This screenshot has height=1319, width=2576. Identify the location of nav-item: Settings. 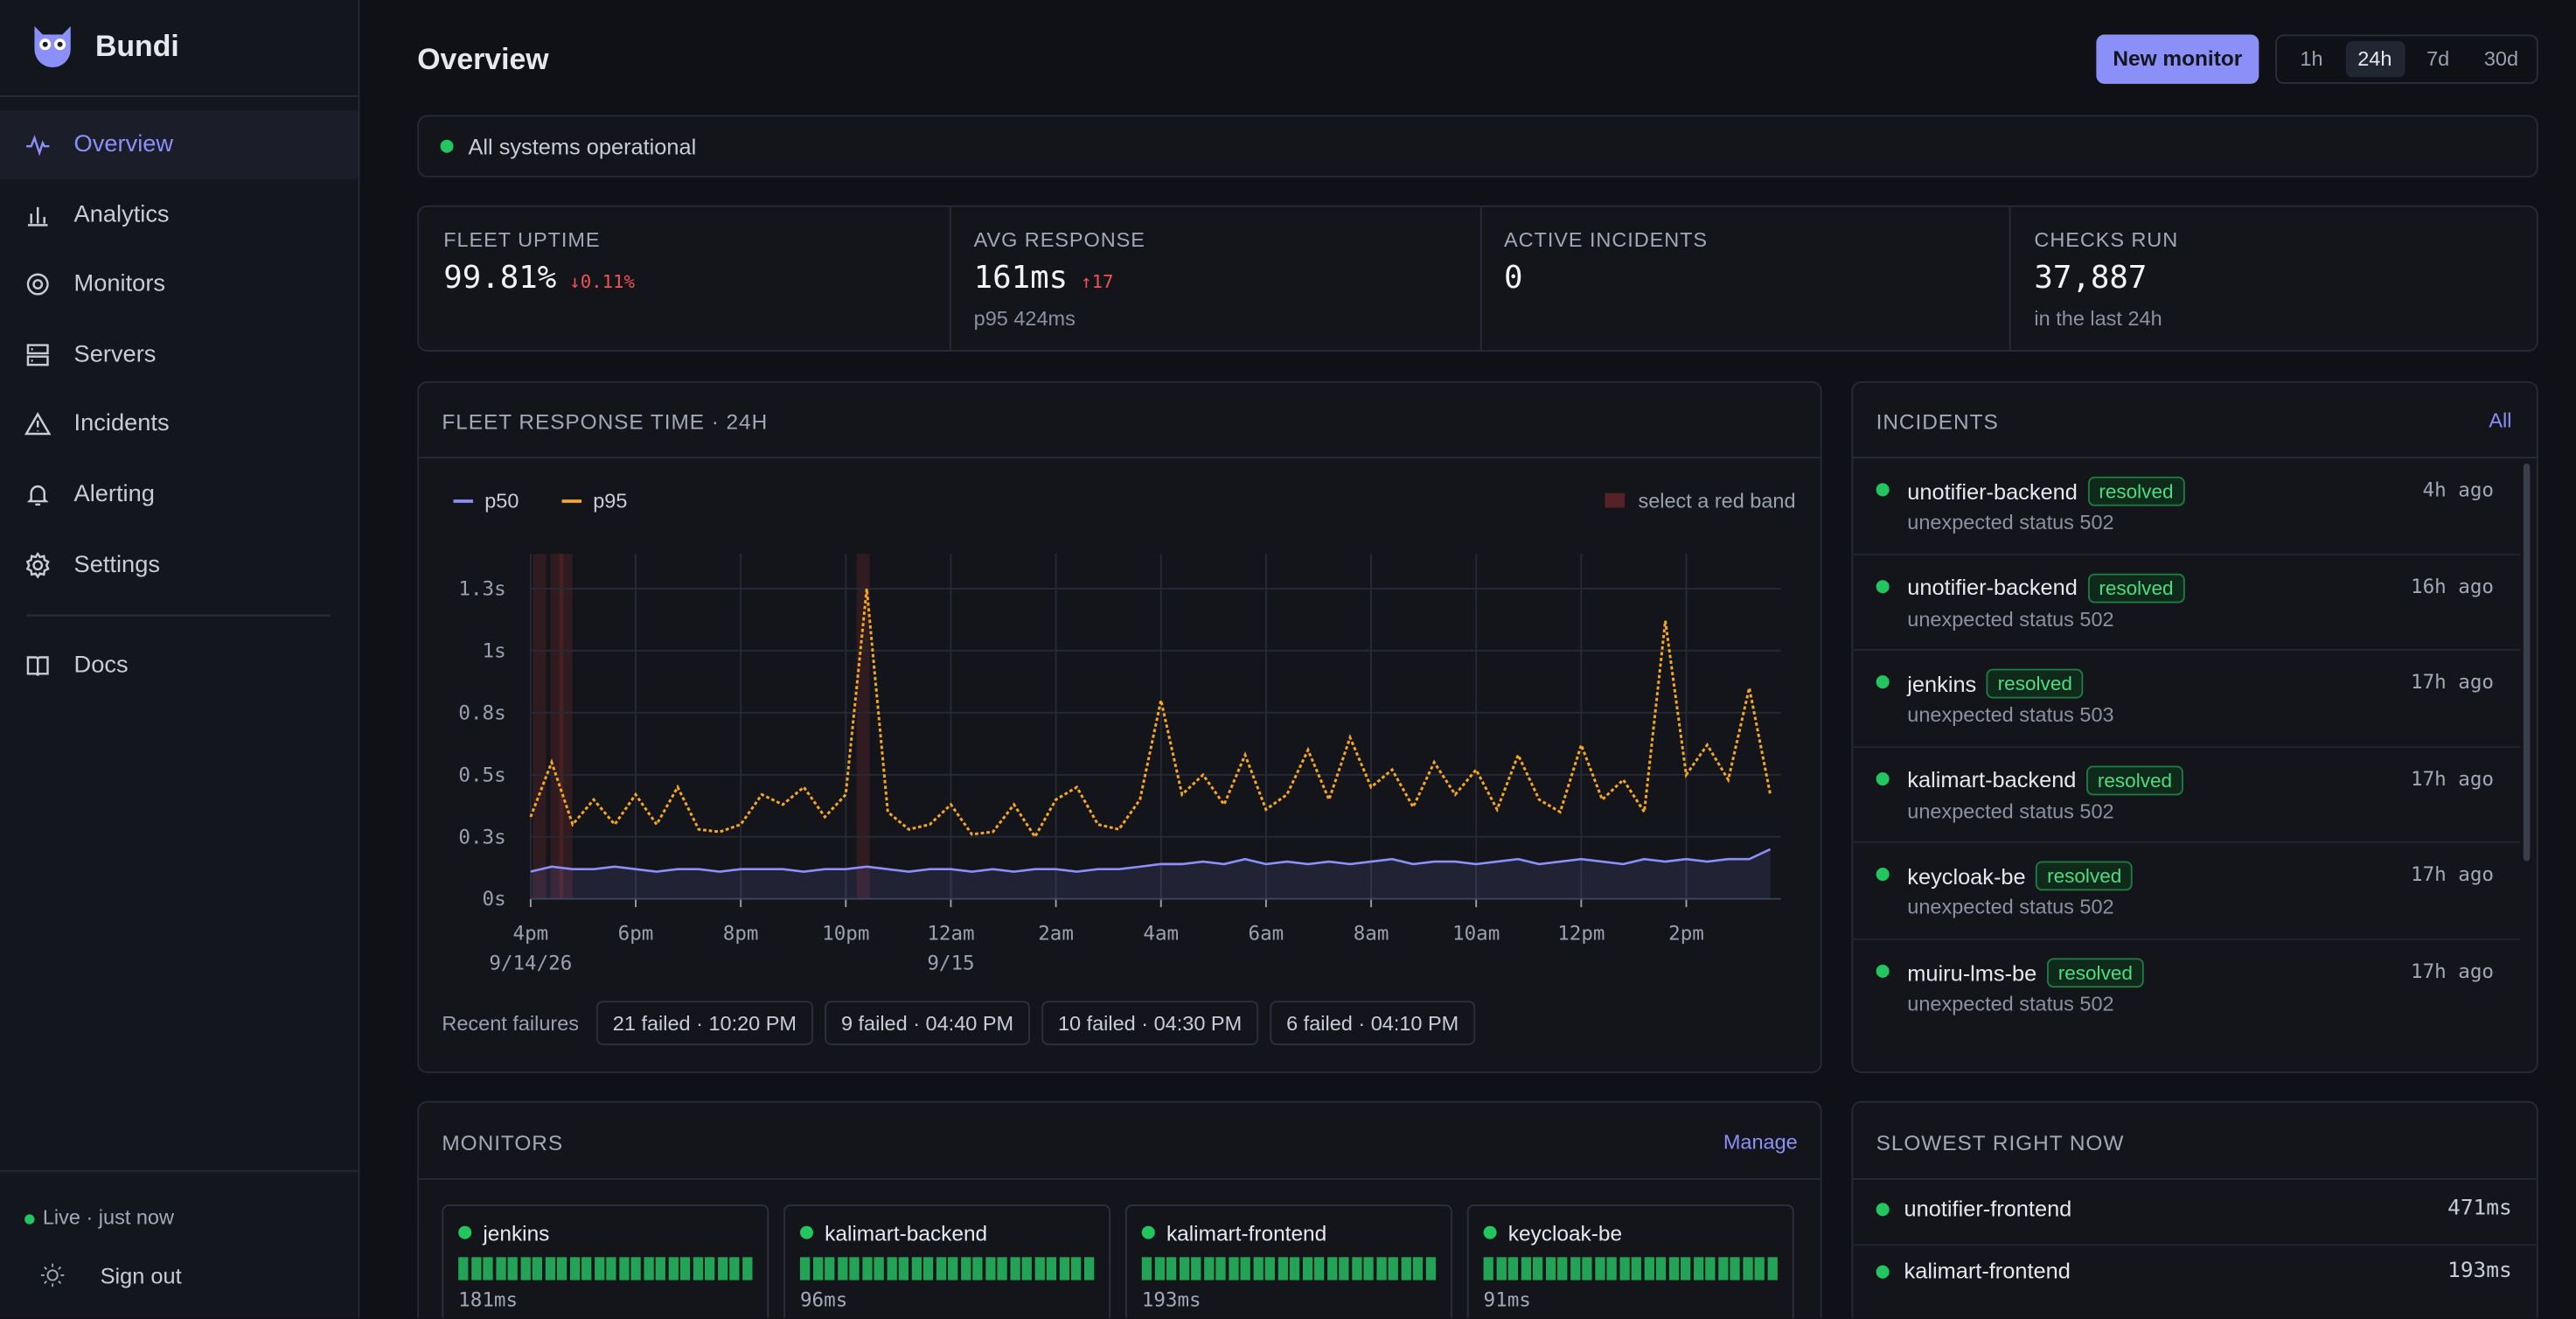
(179, 565).